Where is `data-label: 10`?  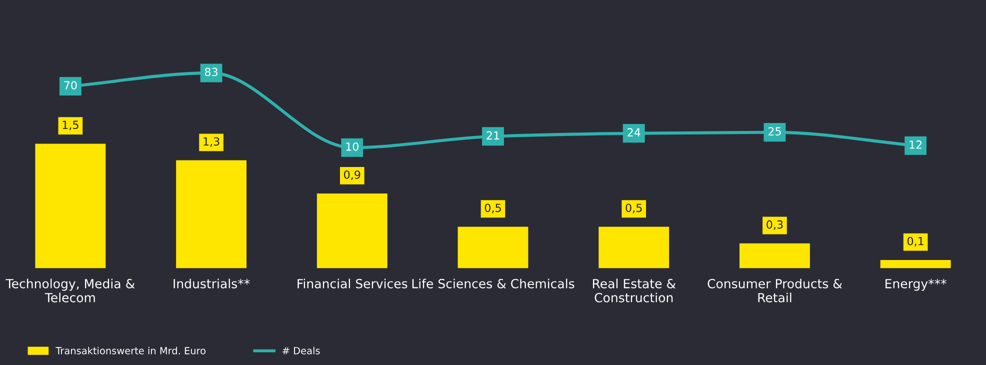 data-label: 10 is located at coordinates (352, 146).